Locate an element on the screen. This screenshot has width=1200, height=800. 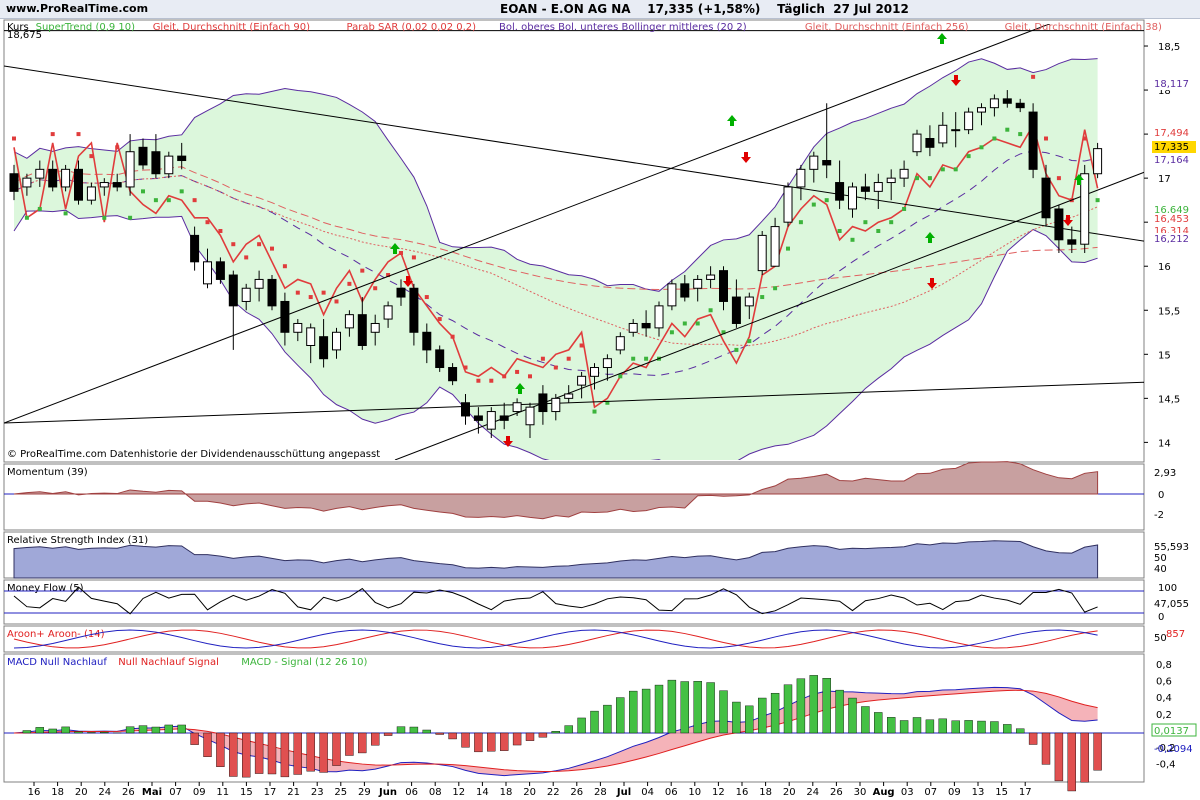
aroon-panel is located at coordinates (574, 639).